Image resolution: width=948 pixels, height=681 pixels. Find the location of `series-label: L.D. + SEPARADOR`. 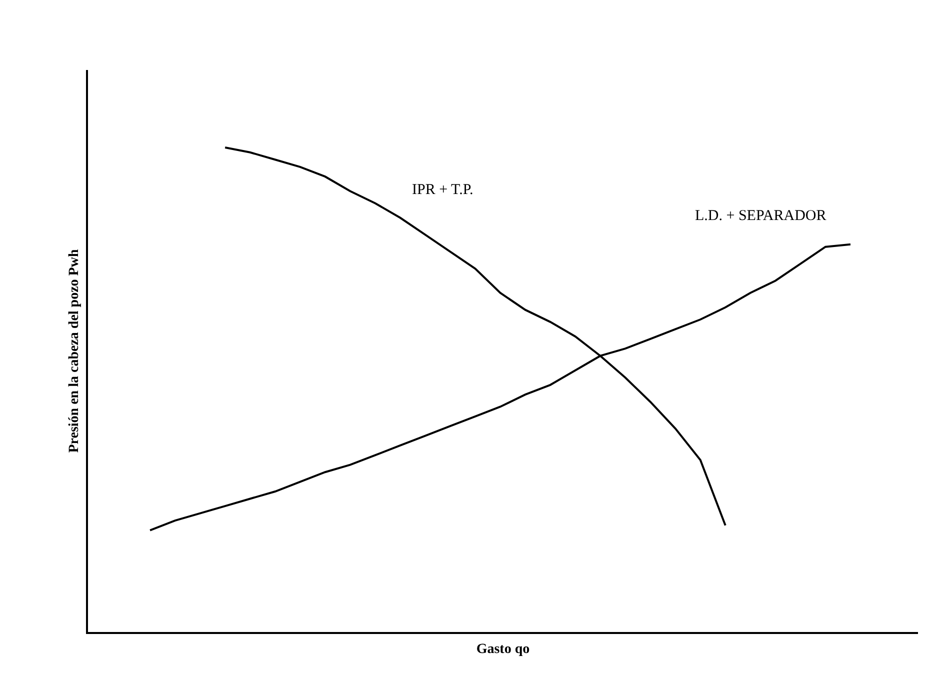

series-label: L.D. + SEPARADOR is located at coordinates (760, 216).